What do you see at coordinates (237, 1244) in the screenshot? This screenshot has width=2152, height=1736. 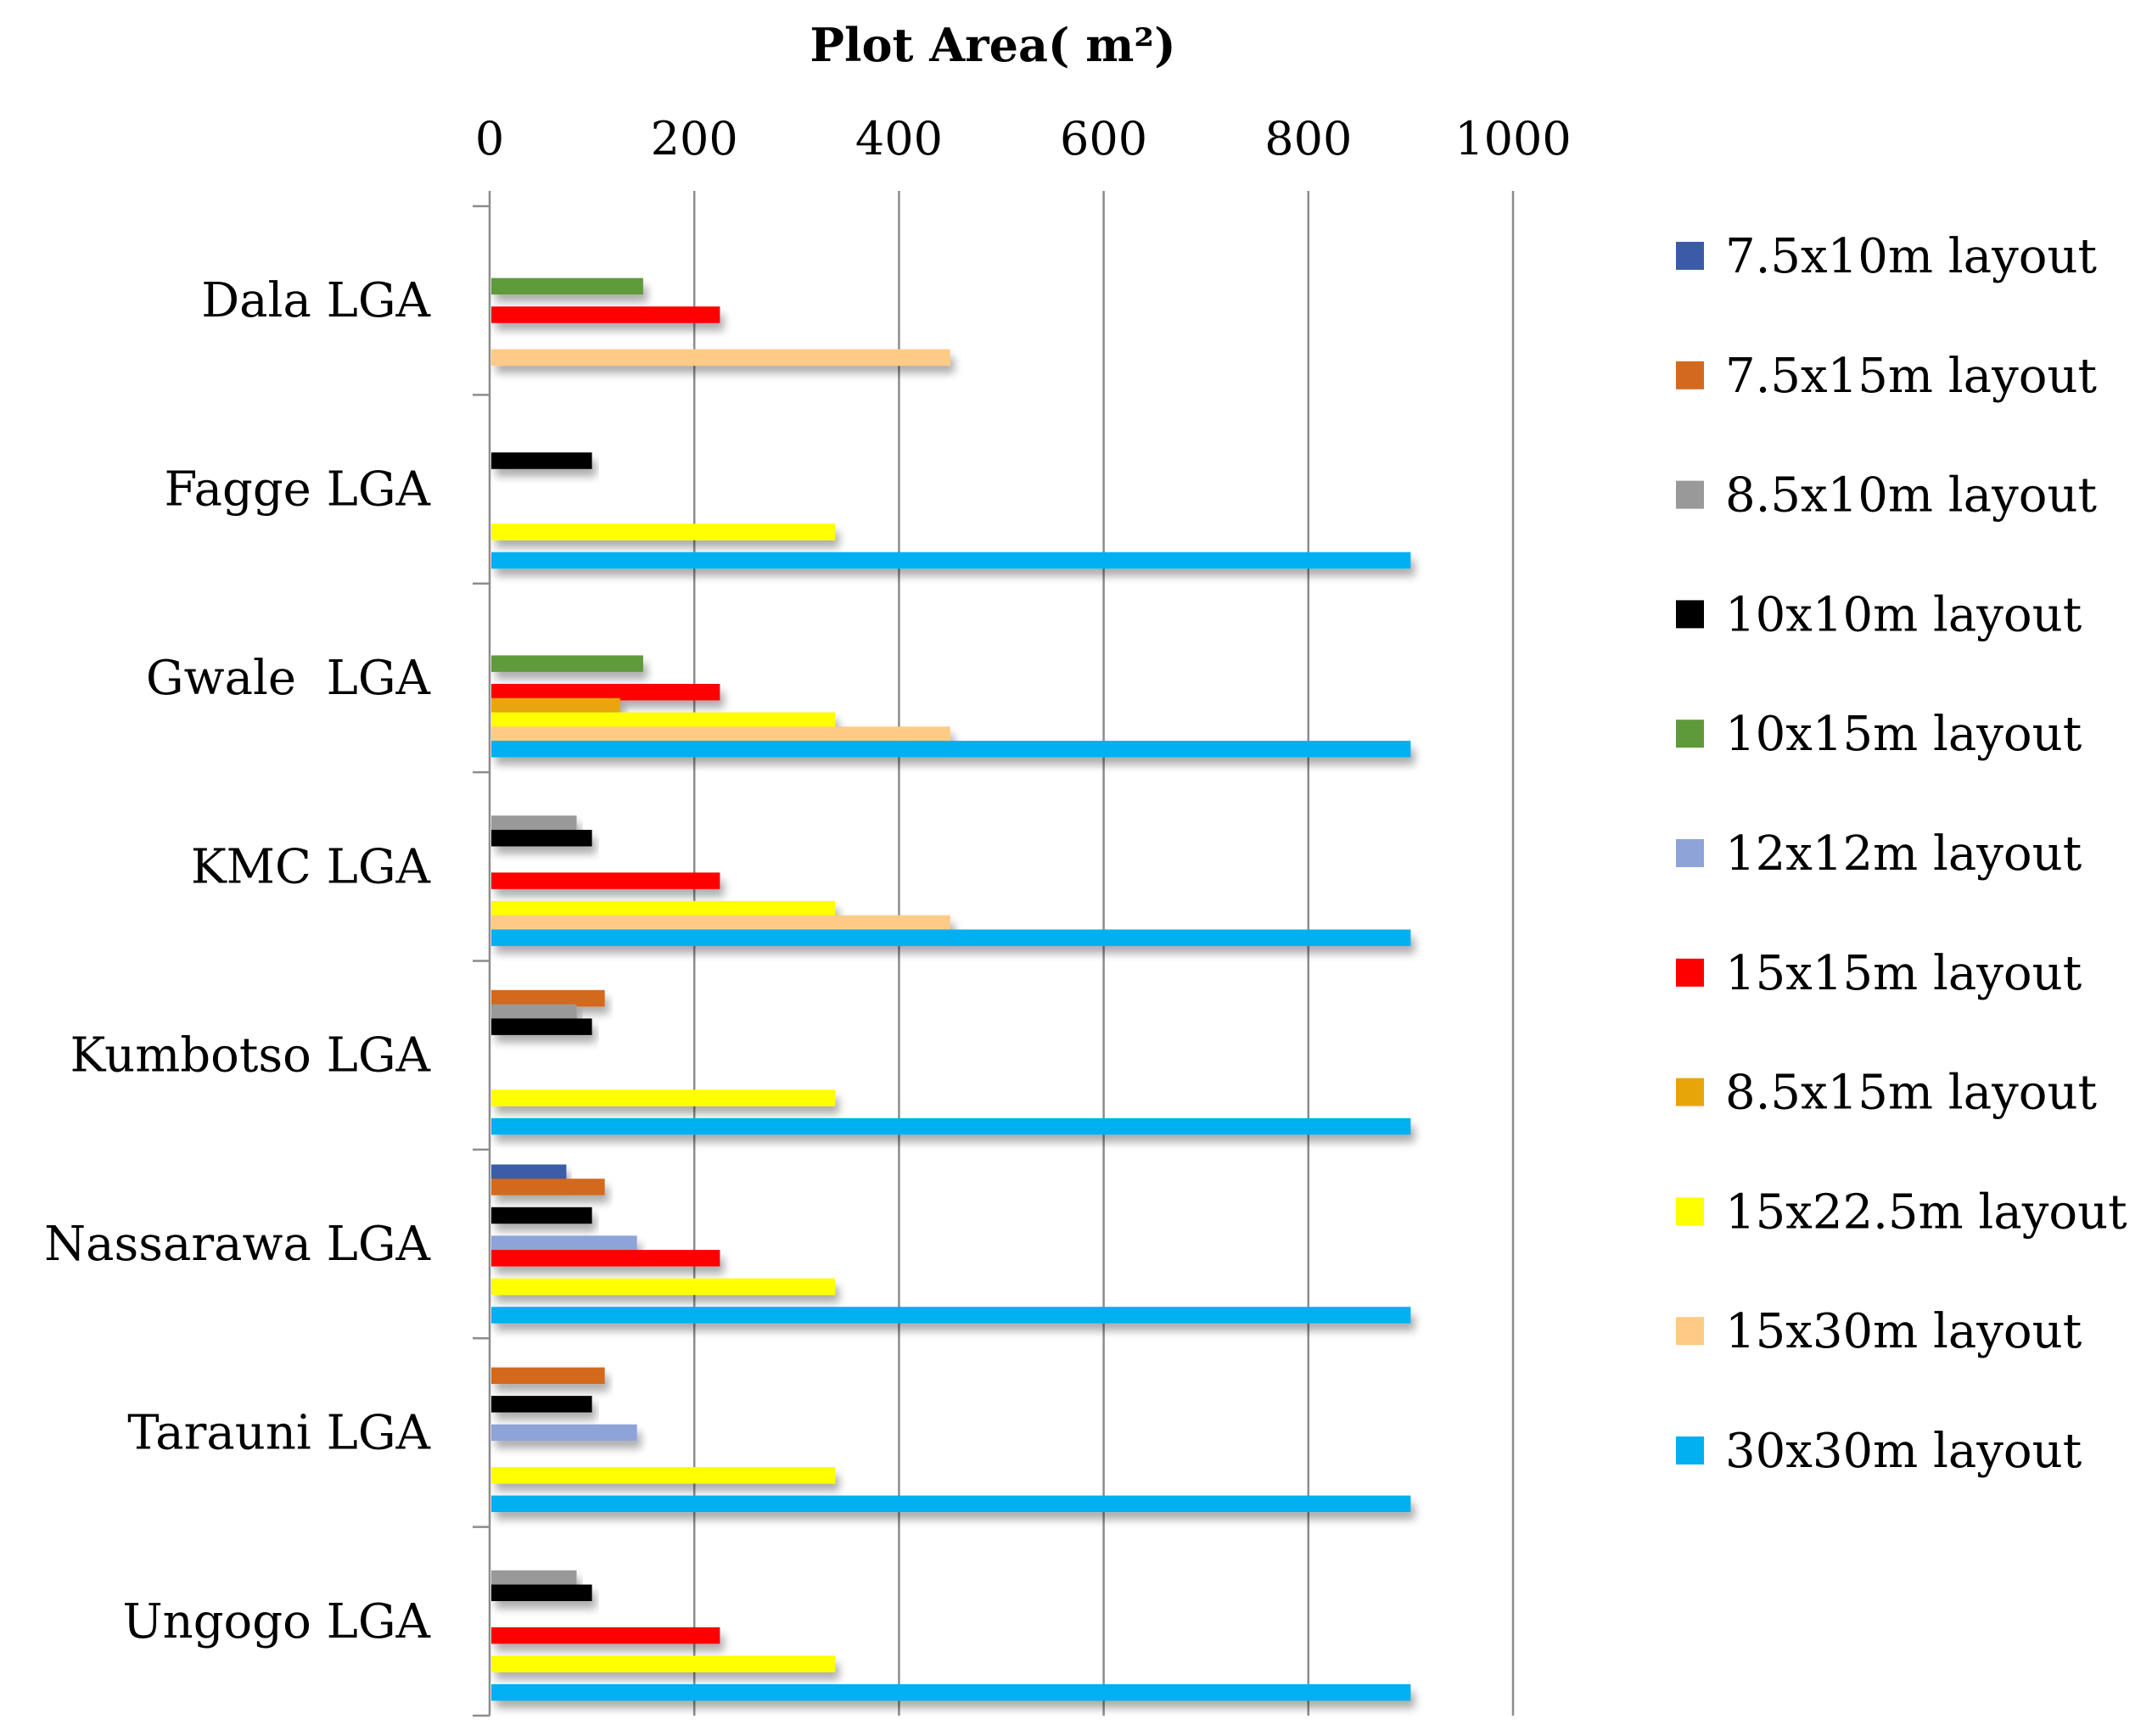 I see `category-label: Nassarawa LGA` at bounding box center [237, 1244].